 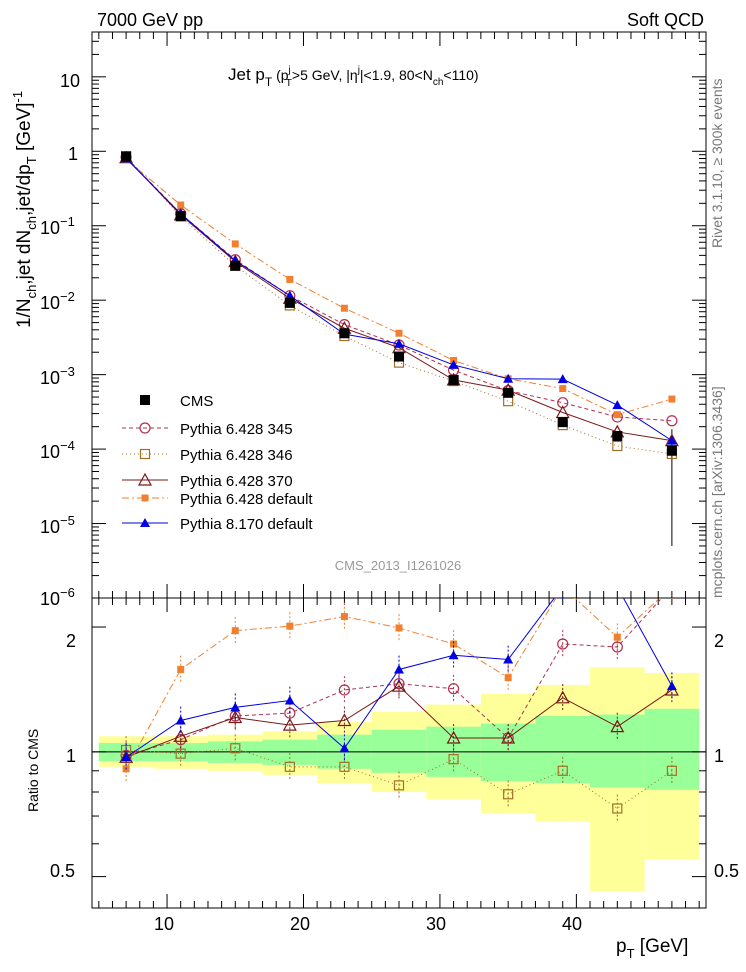 I want to click on ytick-label: 10⁻⁶, so click(x=57, y=597).